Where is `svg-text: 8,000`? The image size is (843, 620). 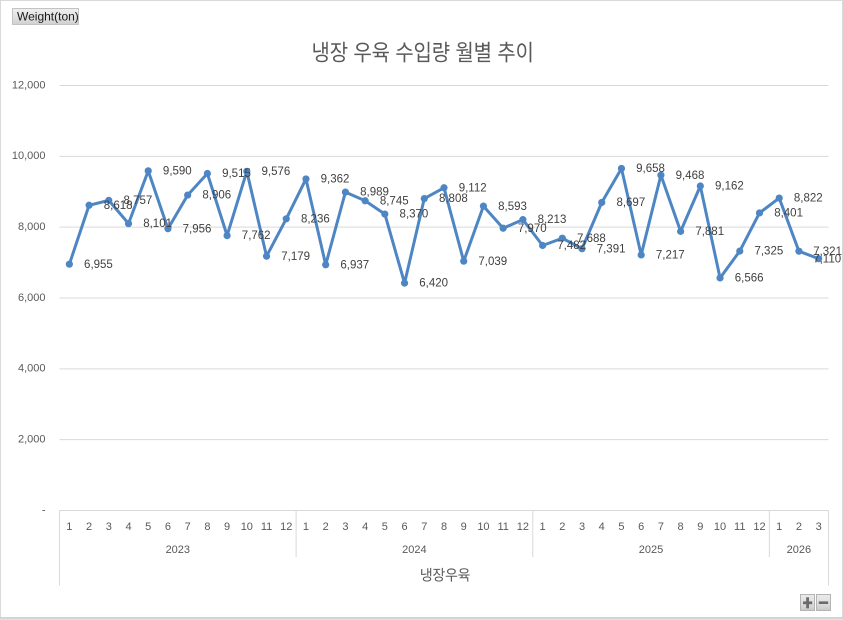
svg-text: 8,000 is located at coordinates (32, 227).